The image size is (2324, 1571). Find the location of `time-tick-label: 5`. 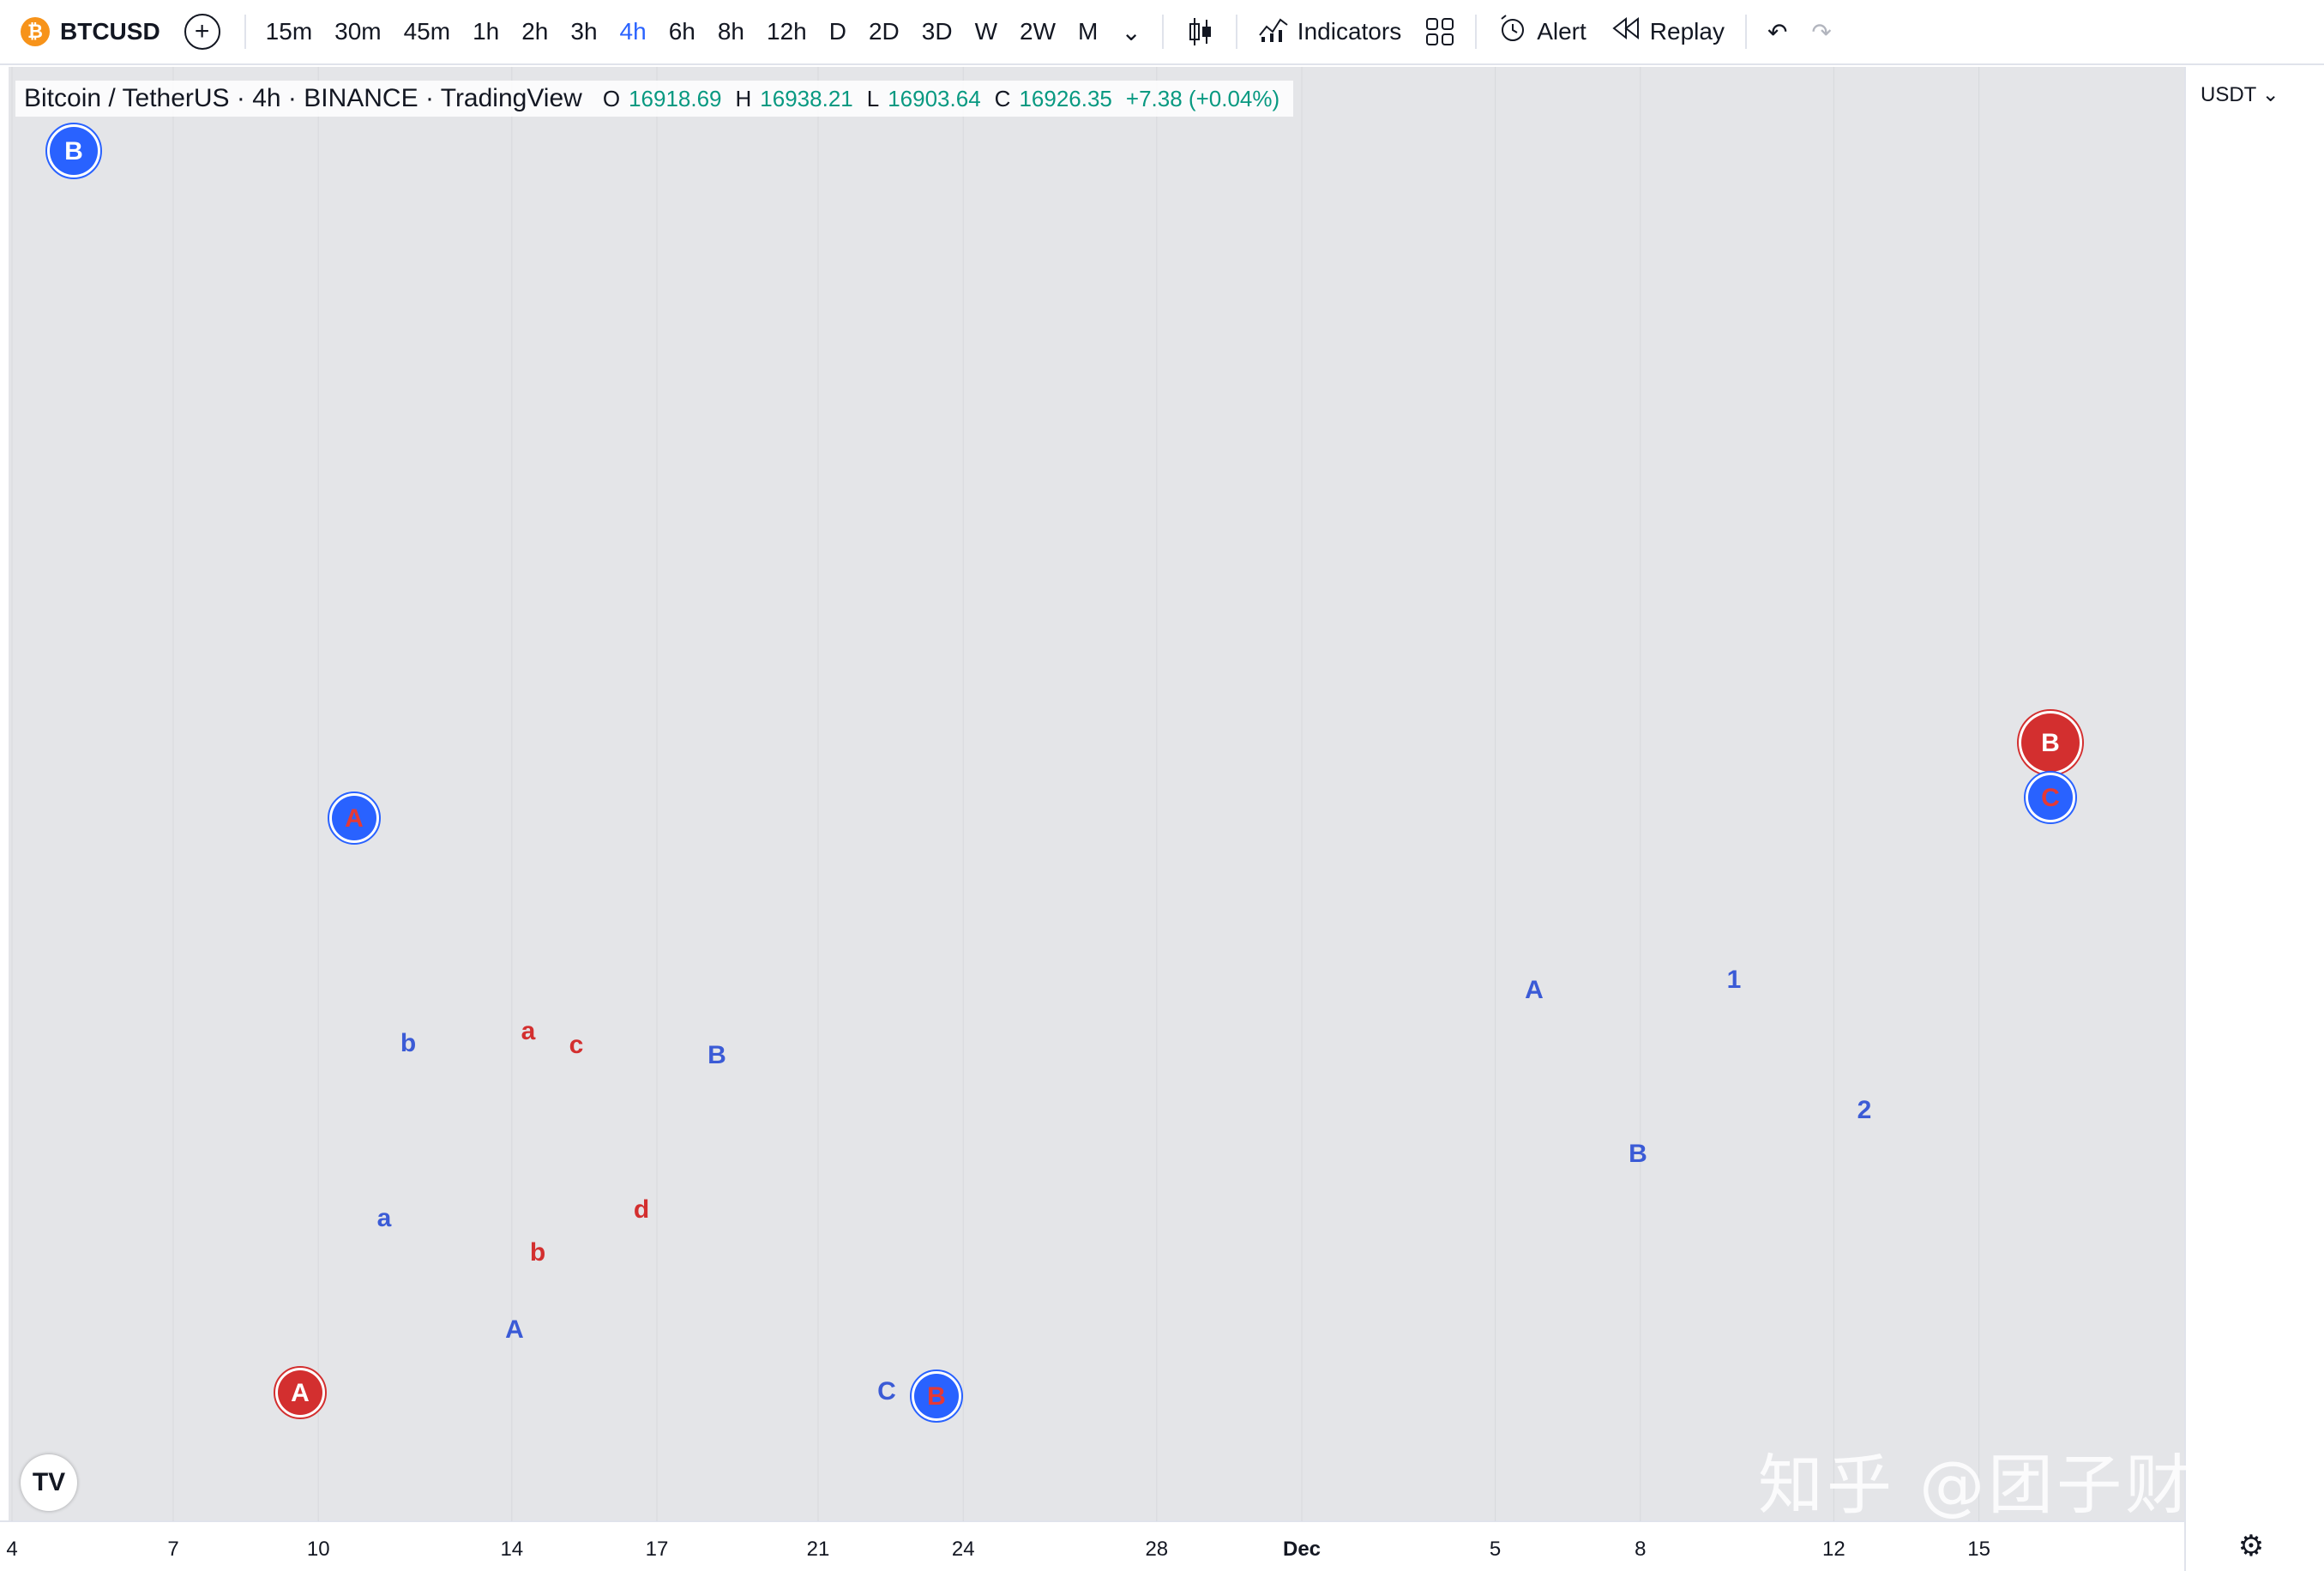

time-tick-label: 5 is located at coordinates (1495, 1549).